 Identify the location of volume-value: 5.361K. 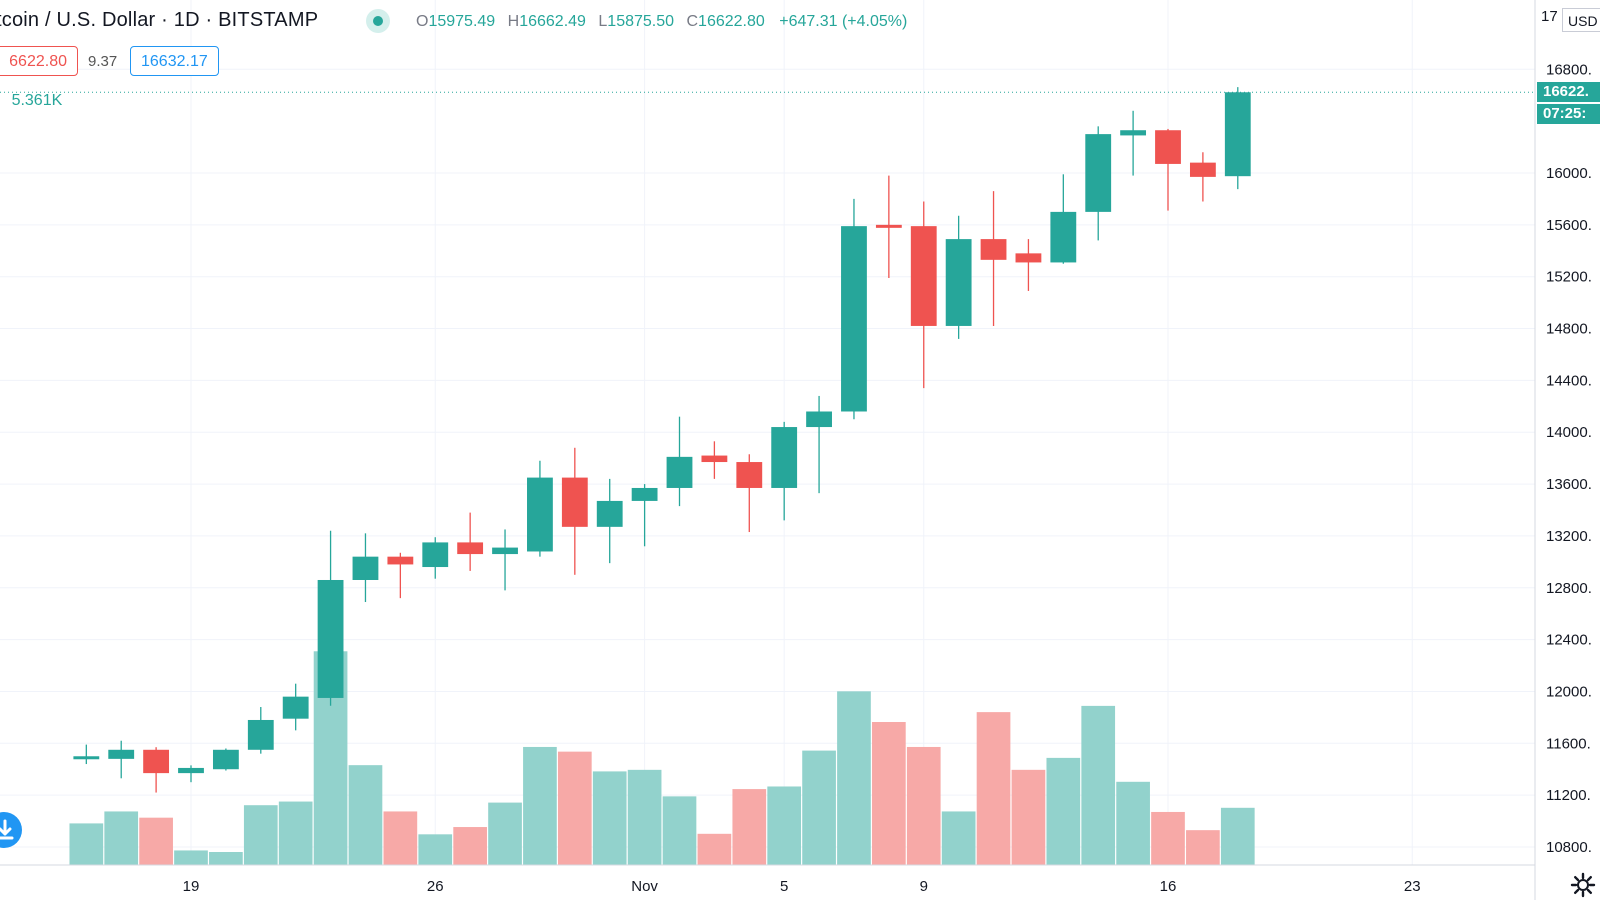
(37, 100).